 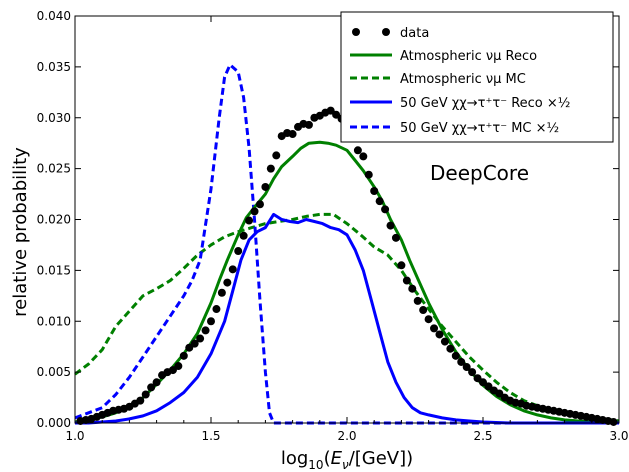 What do you see at coordinates (54, 423) in the screenshot?
I see `y-tick-label: 0.000` at bounding box center [54, 423].